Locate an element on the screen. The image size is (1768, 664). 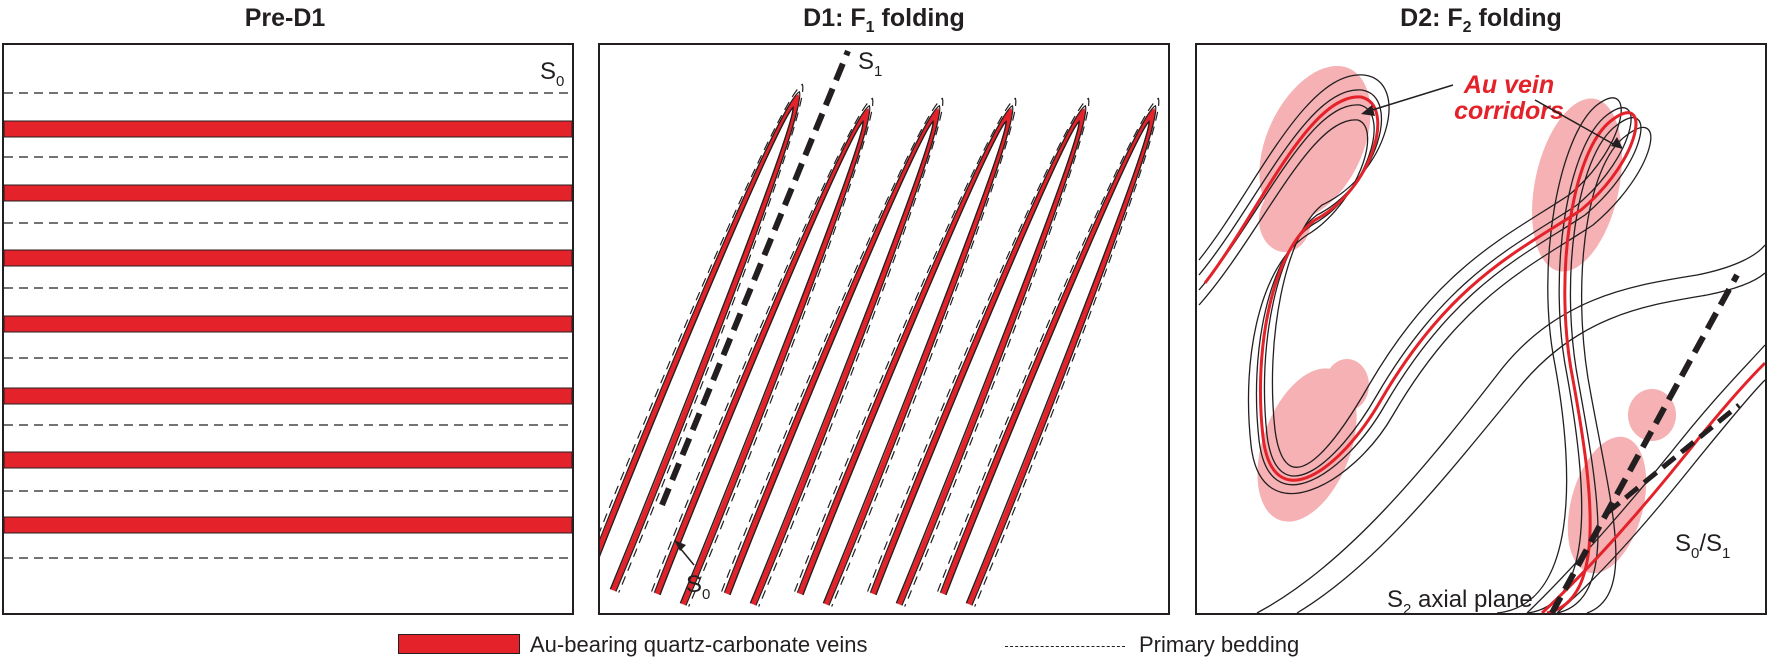
legend-vein-label: Au-bearing quartz-carbonate veins is located at coordinates (699, 644).